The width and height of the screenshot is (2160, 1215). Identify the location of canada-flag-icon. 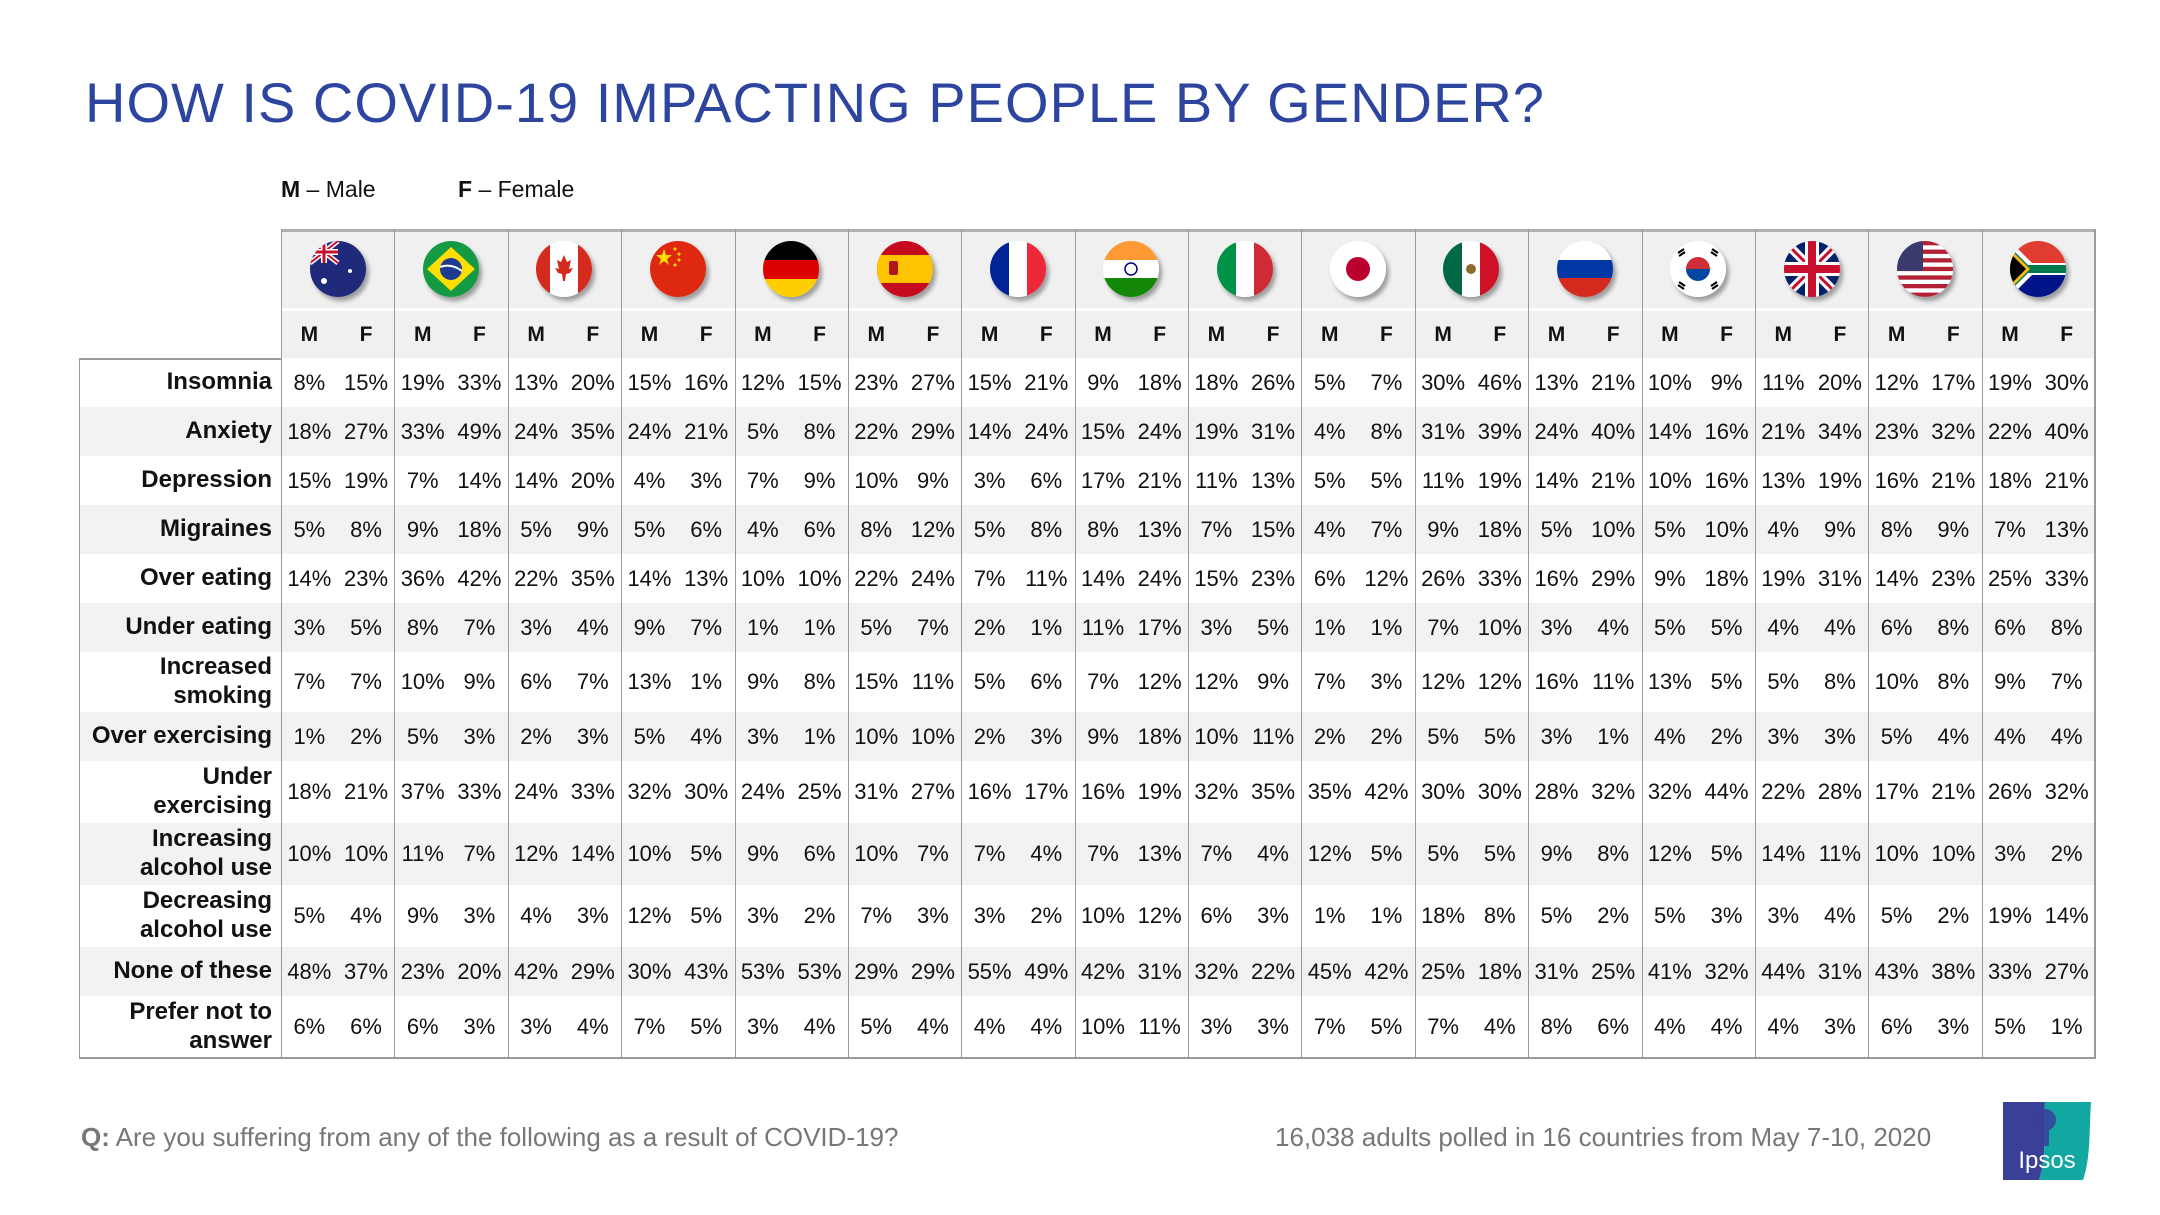
(564, 268).